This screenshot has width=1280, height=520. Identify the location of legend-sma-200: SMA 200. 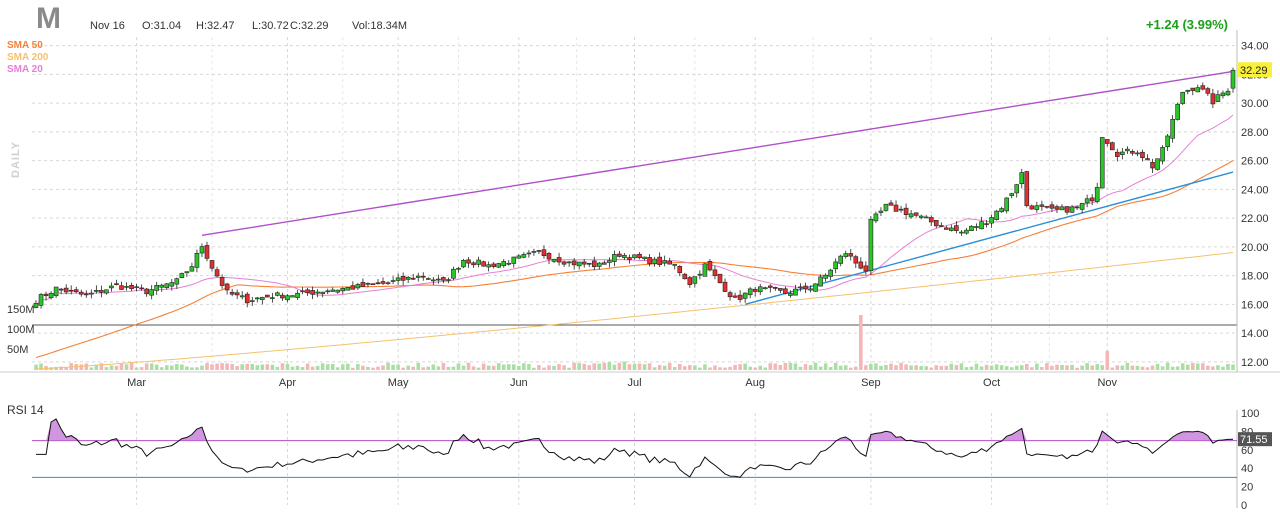
(28, 57).